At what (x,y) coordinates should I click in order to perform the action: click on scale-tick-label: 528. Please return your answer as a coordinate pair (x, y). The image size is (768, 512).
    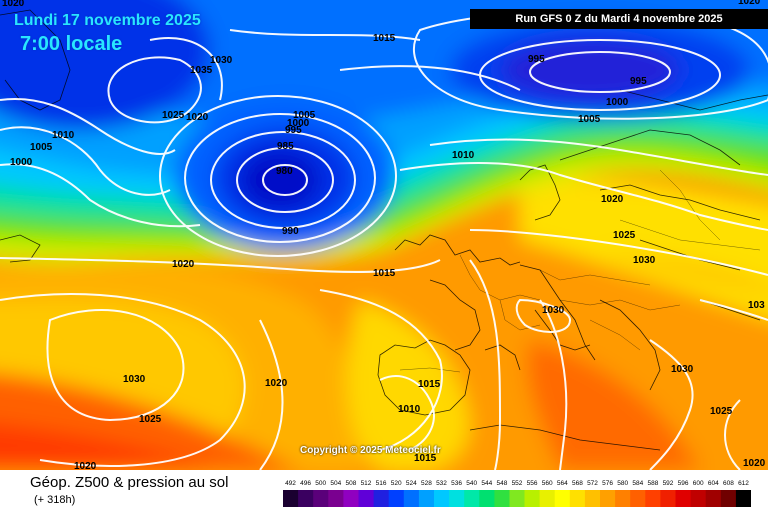
    Looking at the image, I should click on (426, 483).